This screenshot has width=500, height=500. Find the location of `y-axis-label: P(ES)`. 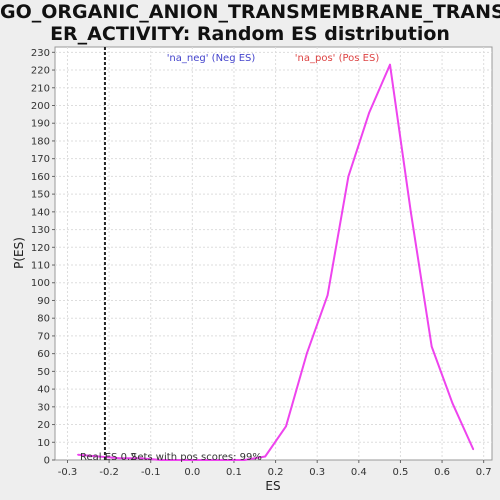

y-axis-label: P(ES) is located at coordinates (19, 253).